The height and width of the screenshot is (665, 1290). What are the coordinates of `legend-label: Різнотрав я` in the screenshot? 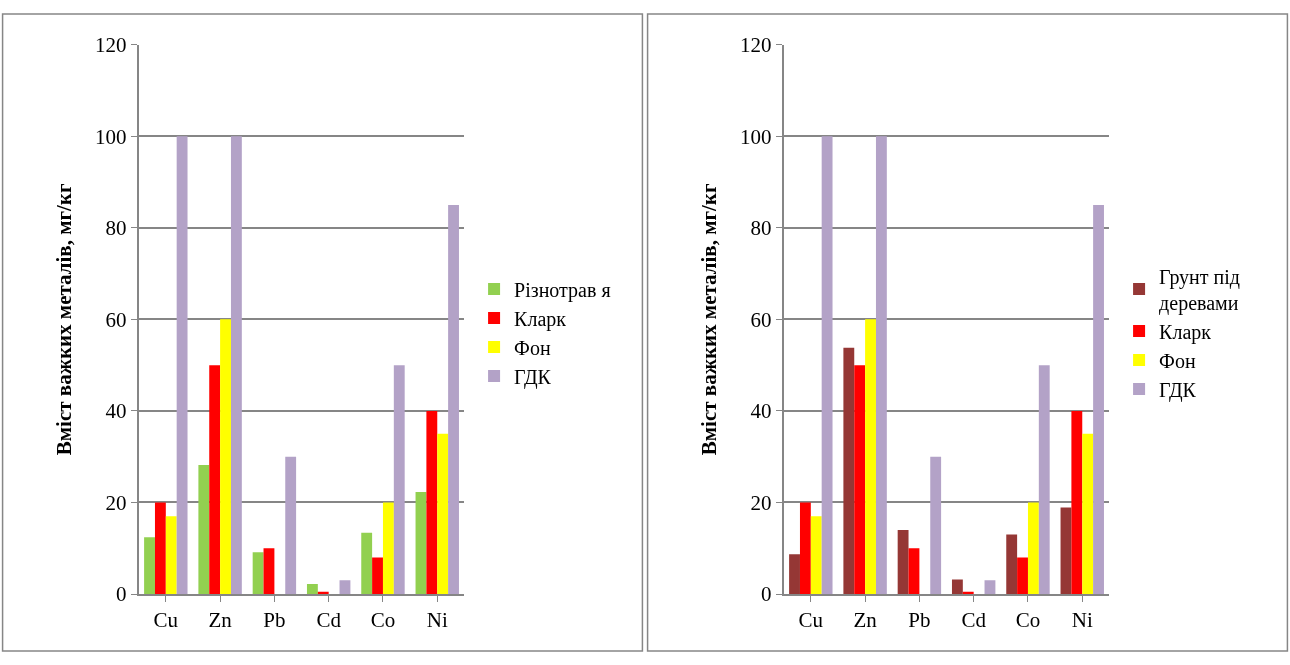 It's located at (562, 290).